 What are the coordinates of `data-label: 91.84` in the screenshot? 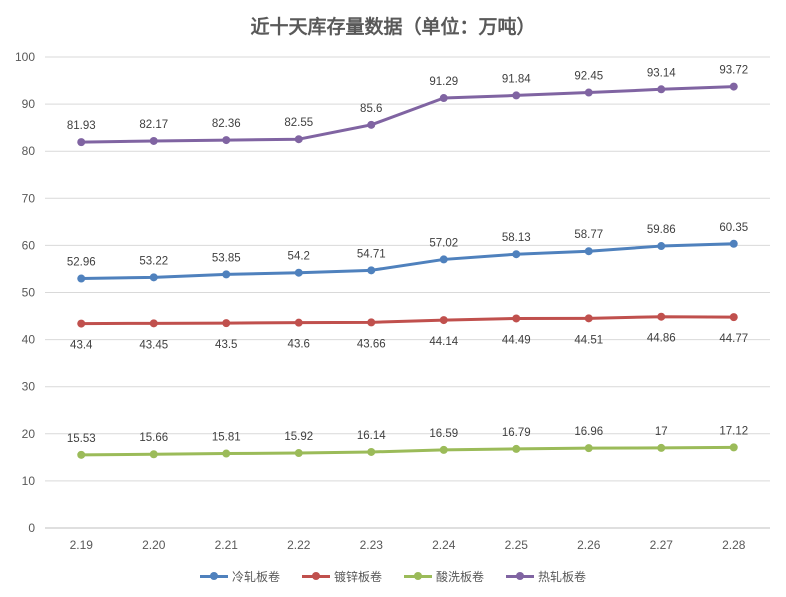 It's located at (516, 79).